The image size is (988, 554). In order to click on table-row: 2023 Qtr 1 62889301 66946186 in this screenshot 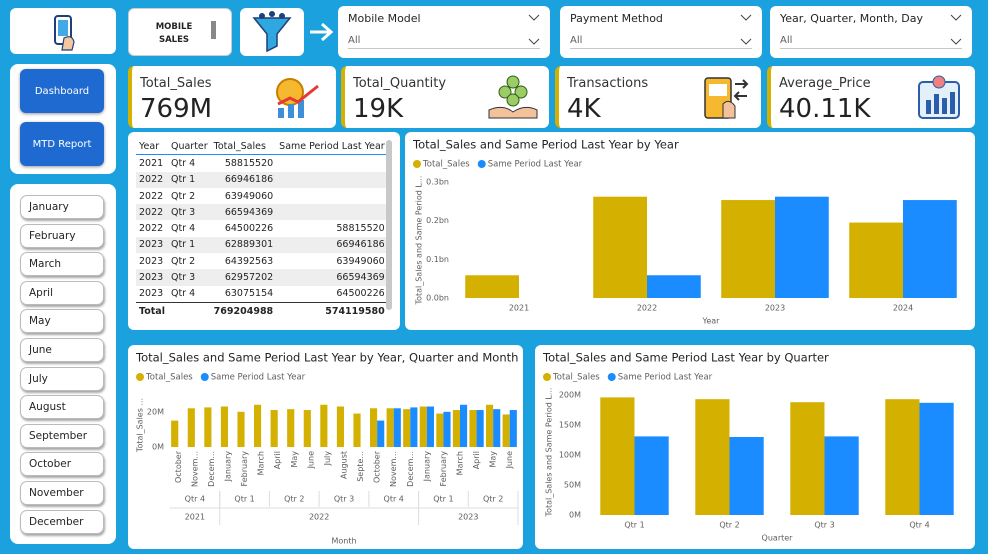, I will do `click(262, 245)`.